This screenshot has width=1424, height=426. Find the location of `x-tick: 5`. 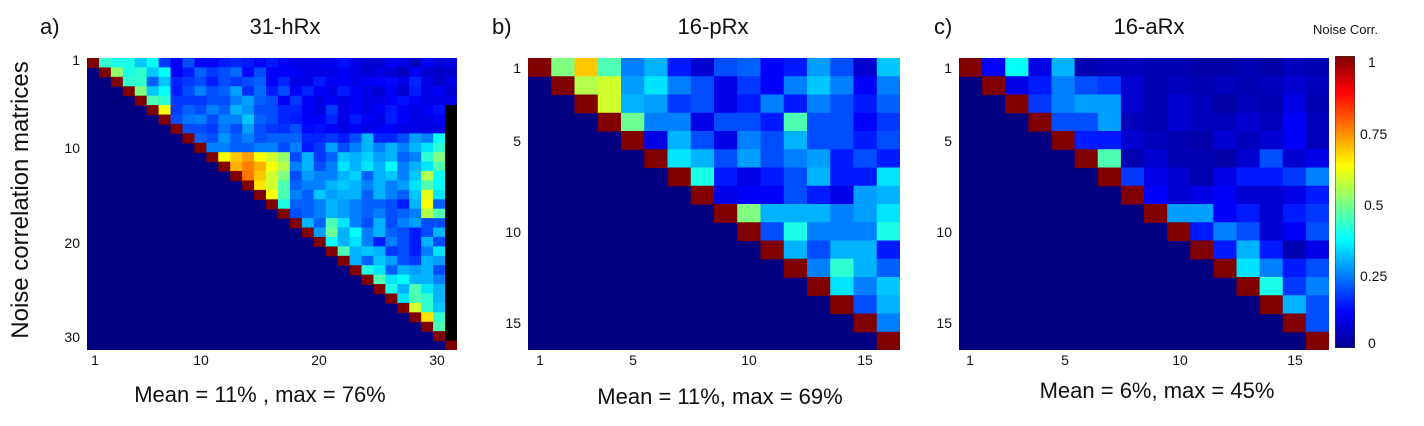

x-tick: 5 is located at coordinates (1065, 360).